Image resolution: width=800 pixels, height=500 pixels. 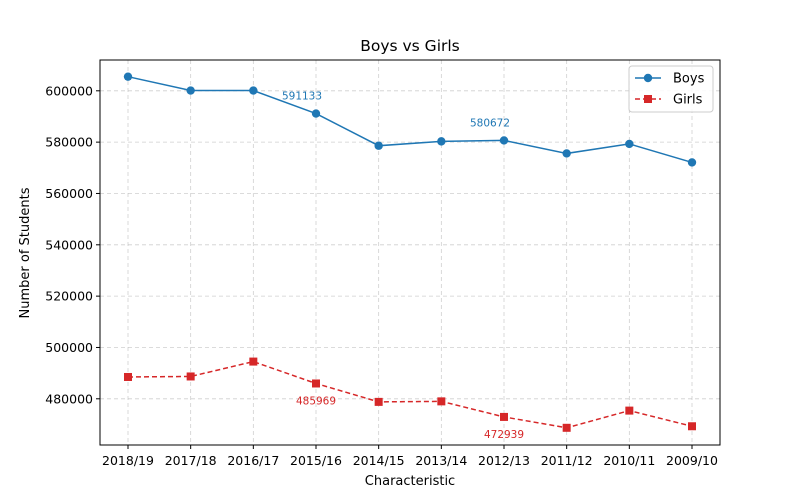 What do you see at coordinates (69, 193) in the screenshot?
I see `y-tick-label: 560000` at bounding box center [69, 193].